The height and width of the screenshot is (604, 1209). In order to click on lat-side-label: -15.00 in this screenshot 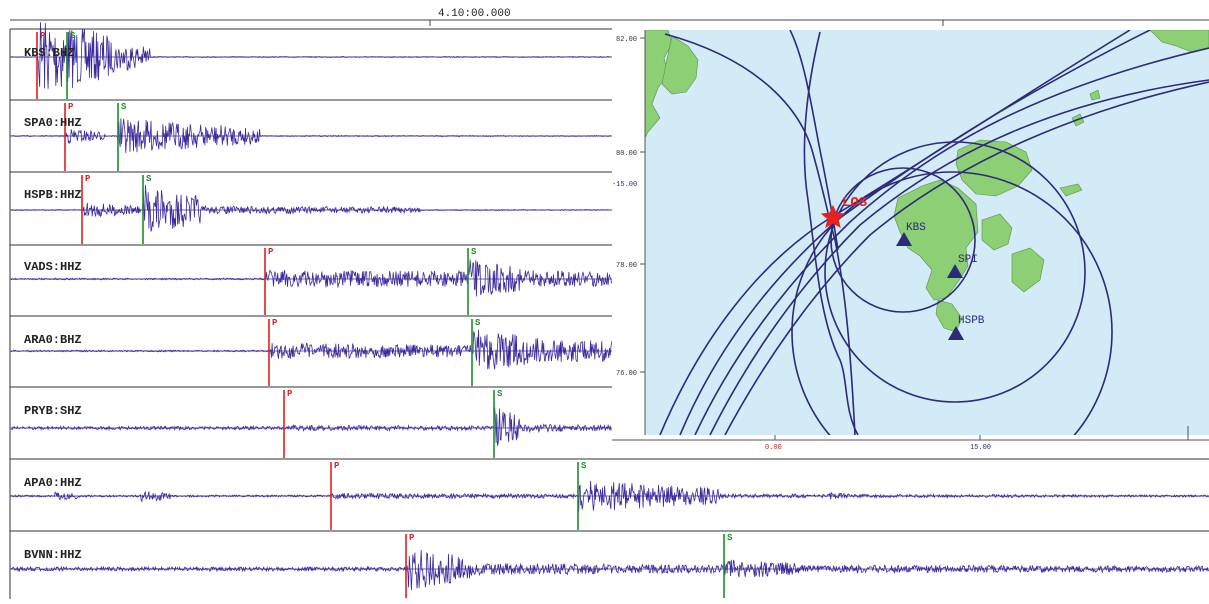, I will do `click(624, 185)`.